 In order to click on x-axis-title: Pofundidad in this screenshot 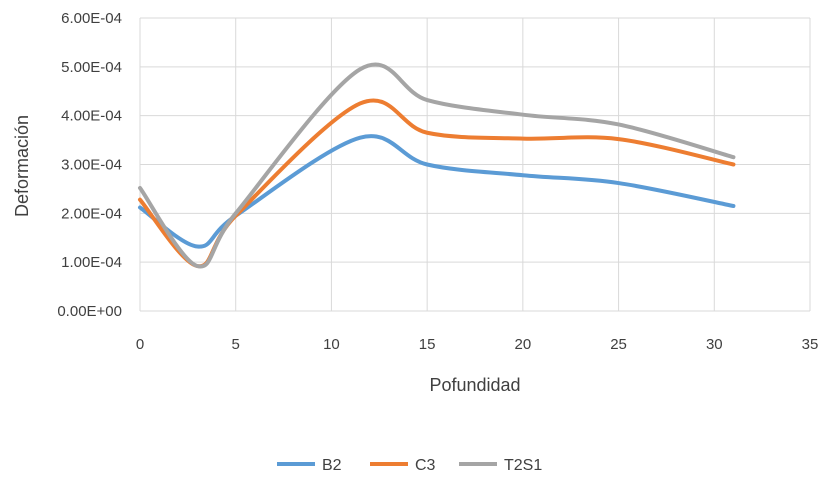, I will do `click(474, 385)`.